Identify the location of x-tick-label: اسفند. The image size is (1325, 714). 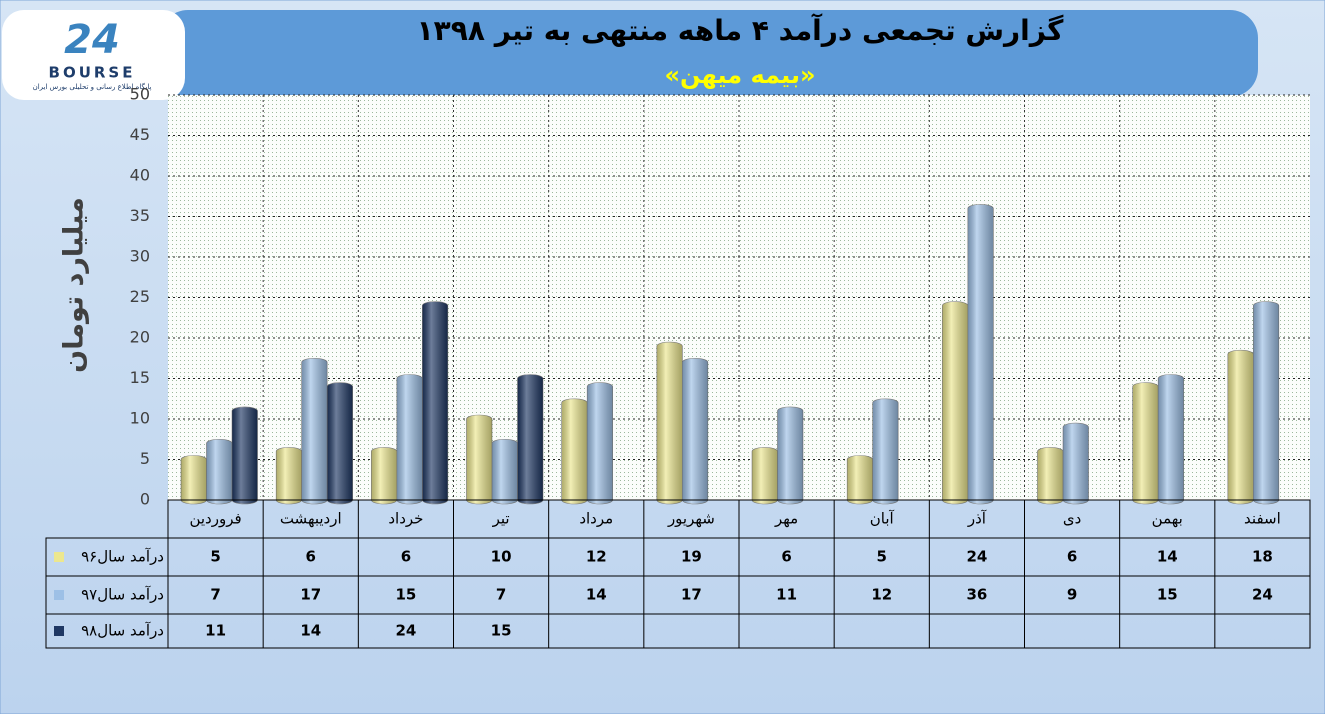
(1262, 519).